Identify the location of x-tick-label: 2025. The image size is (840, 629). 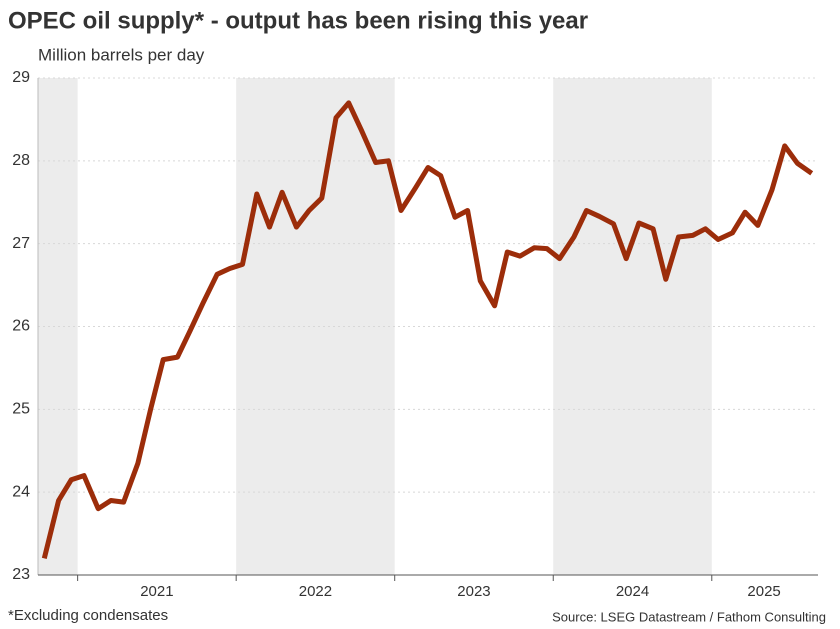
(763, 591).